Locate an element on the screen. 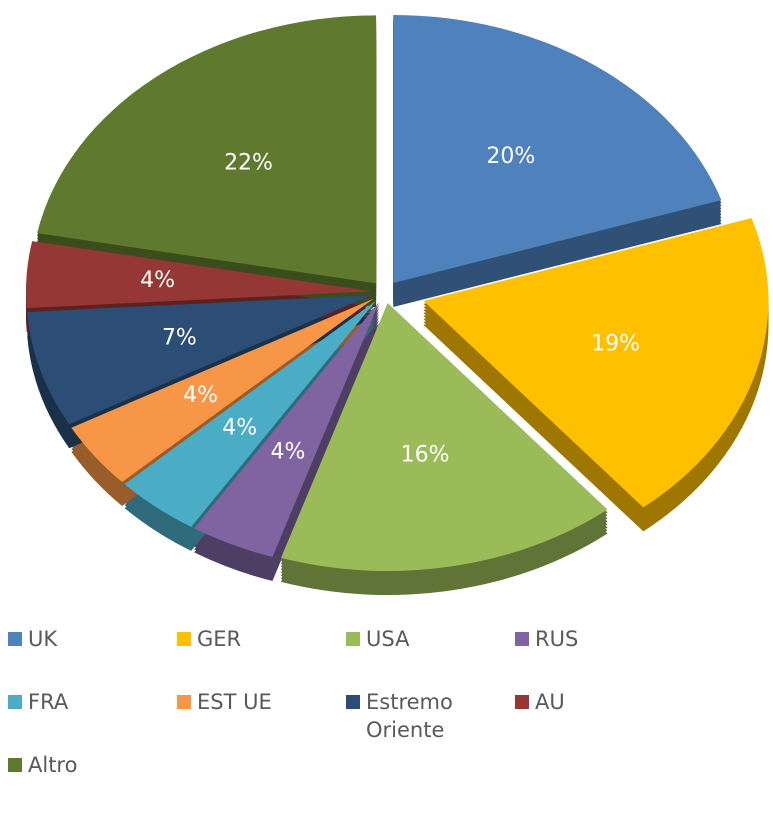  legend-label: AU is located at coordinates (550, 702).